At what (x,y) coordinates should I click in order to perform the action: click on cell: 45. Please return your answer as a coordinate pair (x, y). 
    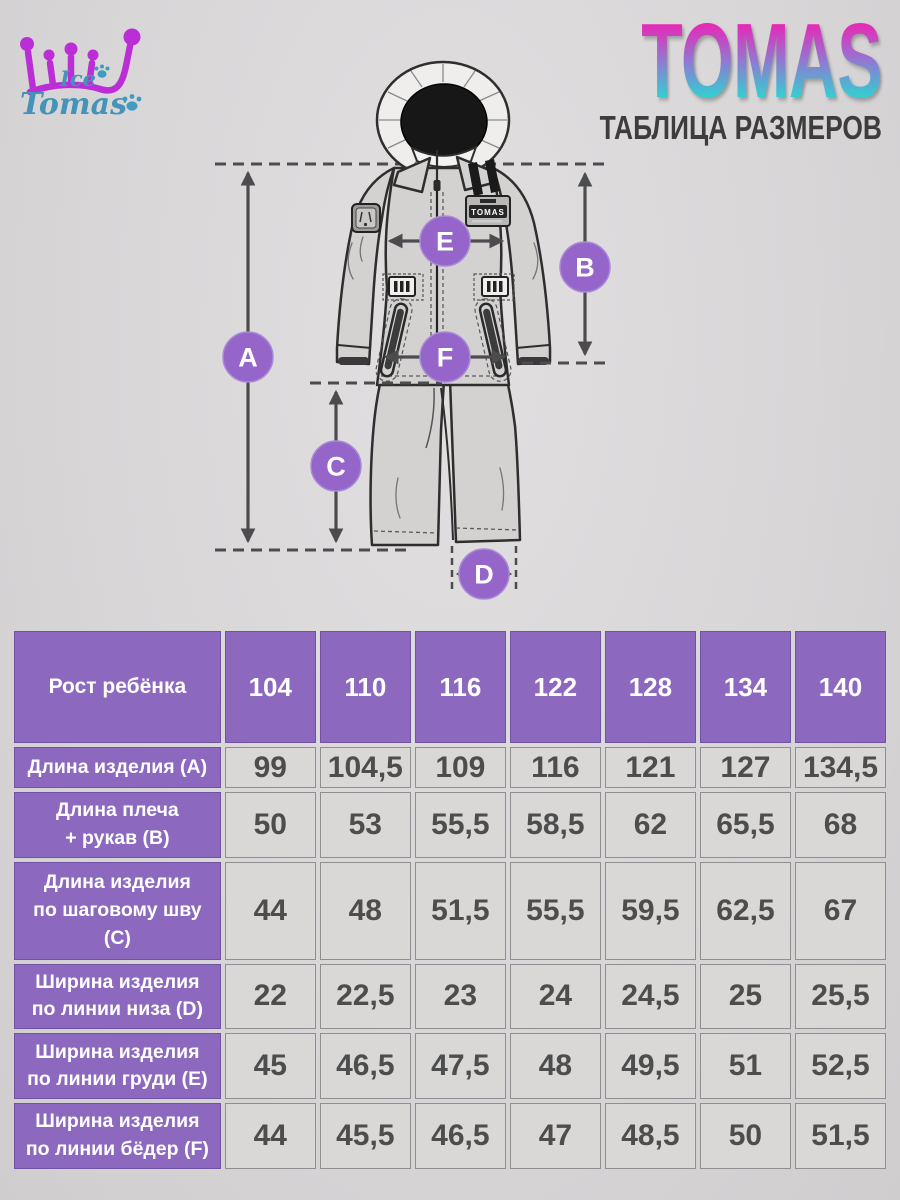
    Looking at the image, I should click on (270, 1066).